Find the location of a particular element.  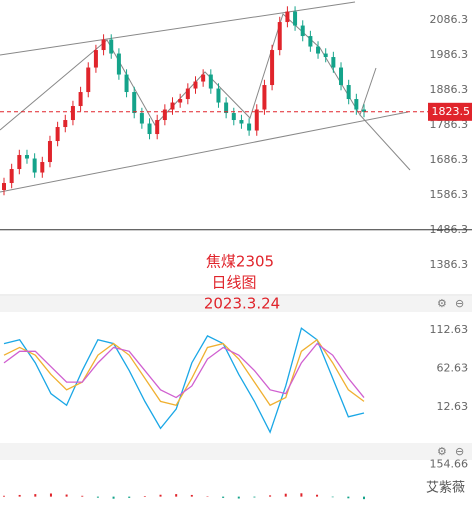

y-tick-label: 2086.3 is located at coordinates (449, 19).